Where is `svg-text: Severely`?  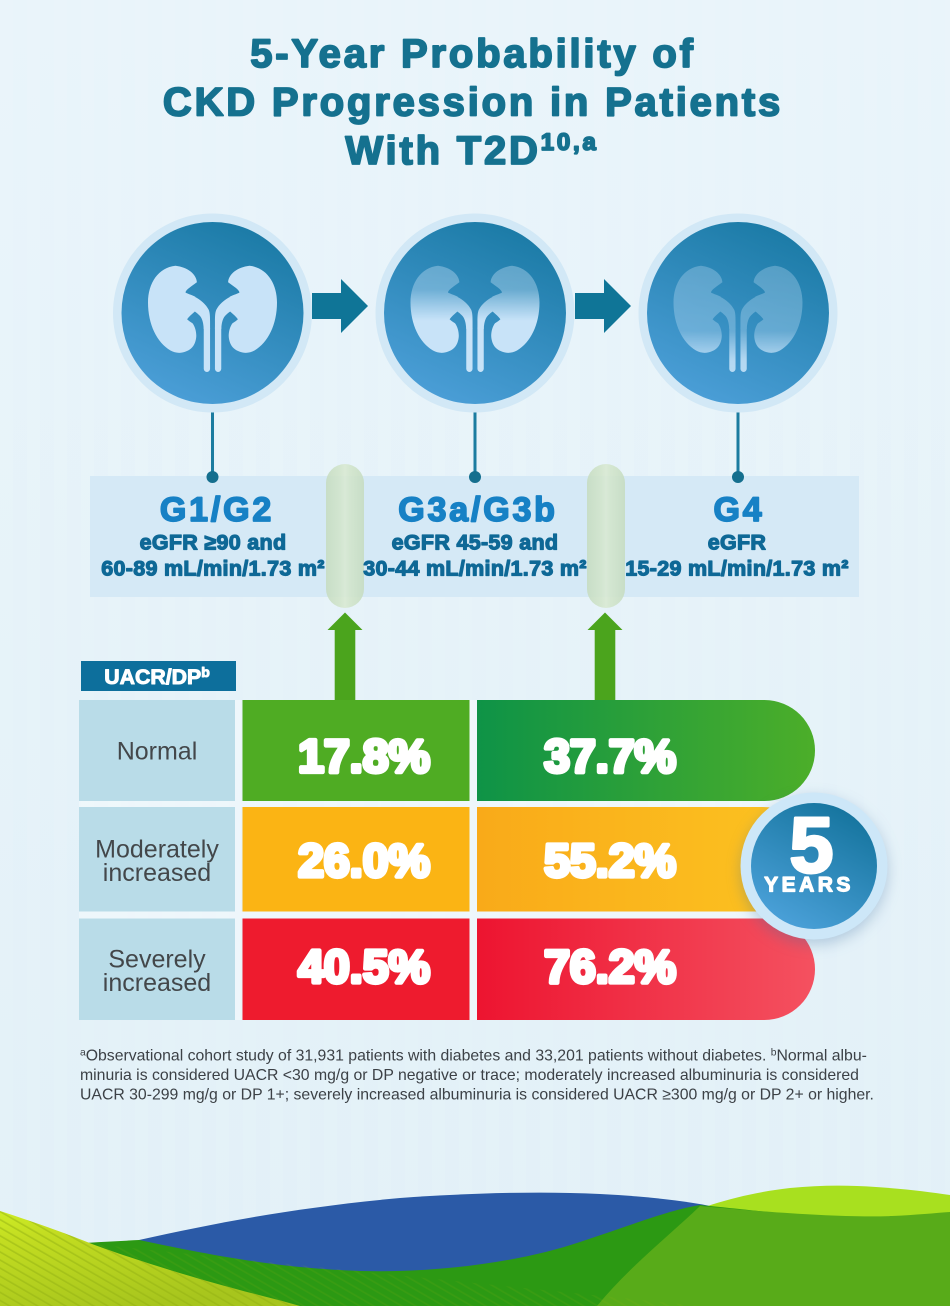 svg-text: Severely is located at coordinates (157, 960).